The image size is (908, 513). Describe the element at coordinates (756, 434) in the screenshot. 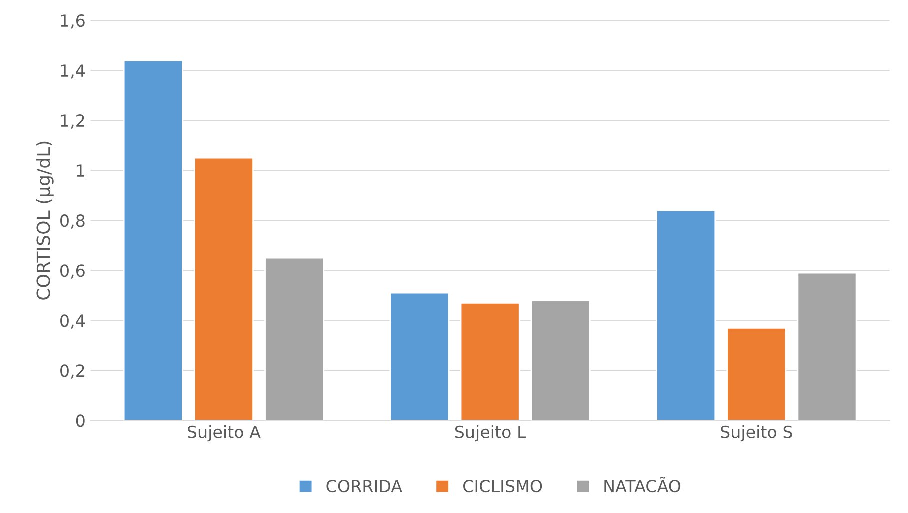

I see `x-tick-label: Sujeito S` at that location.